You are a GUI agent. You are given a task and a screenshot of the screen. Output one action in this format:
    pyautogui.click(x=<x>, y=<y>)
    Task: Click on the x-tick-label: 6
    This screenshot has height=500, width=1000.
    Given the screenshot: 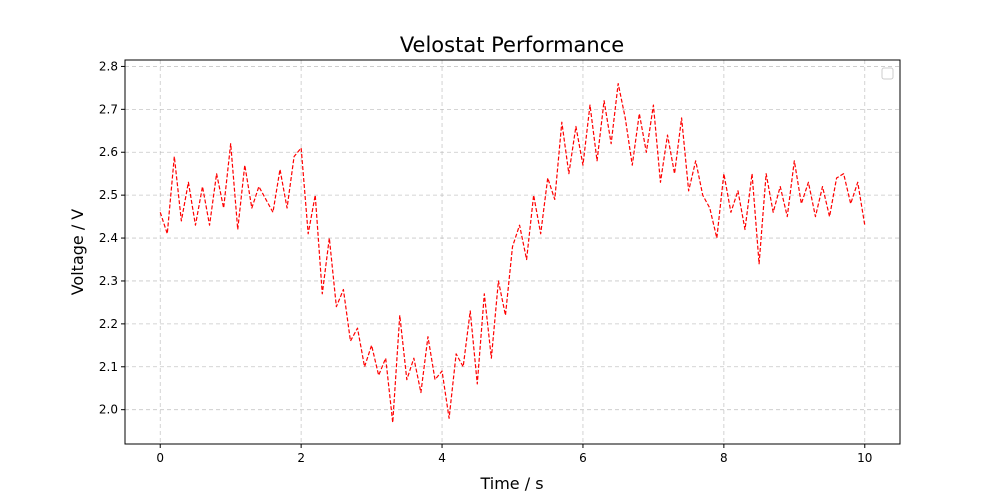 What is the action you would take?
    pyautogui.click(x=583, y=458)
    